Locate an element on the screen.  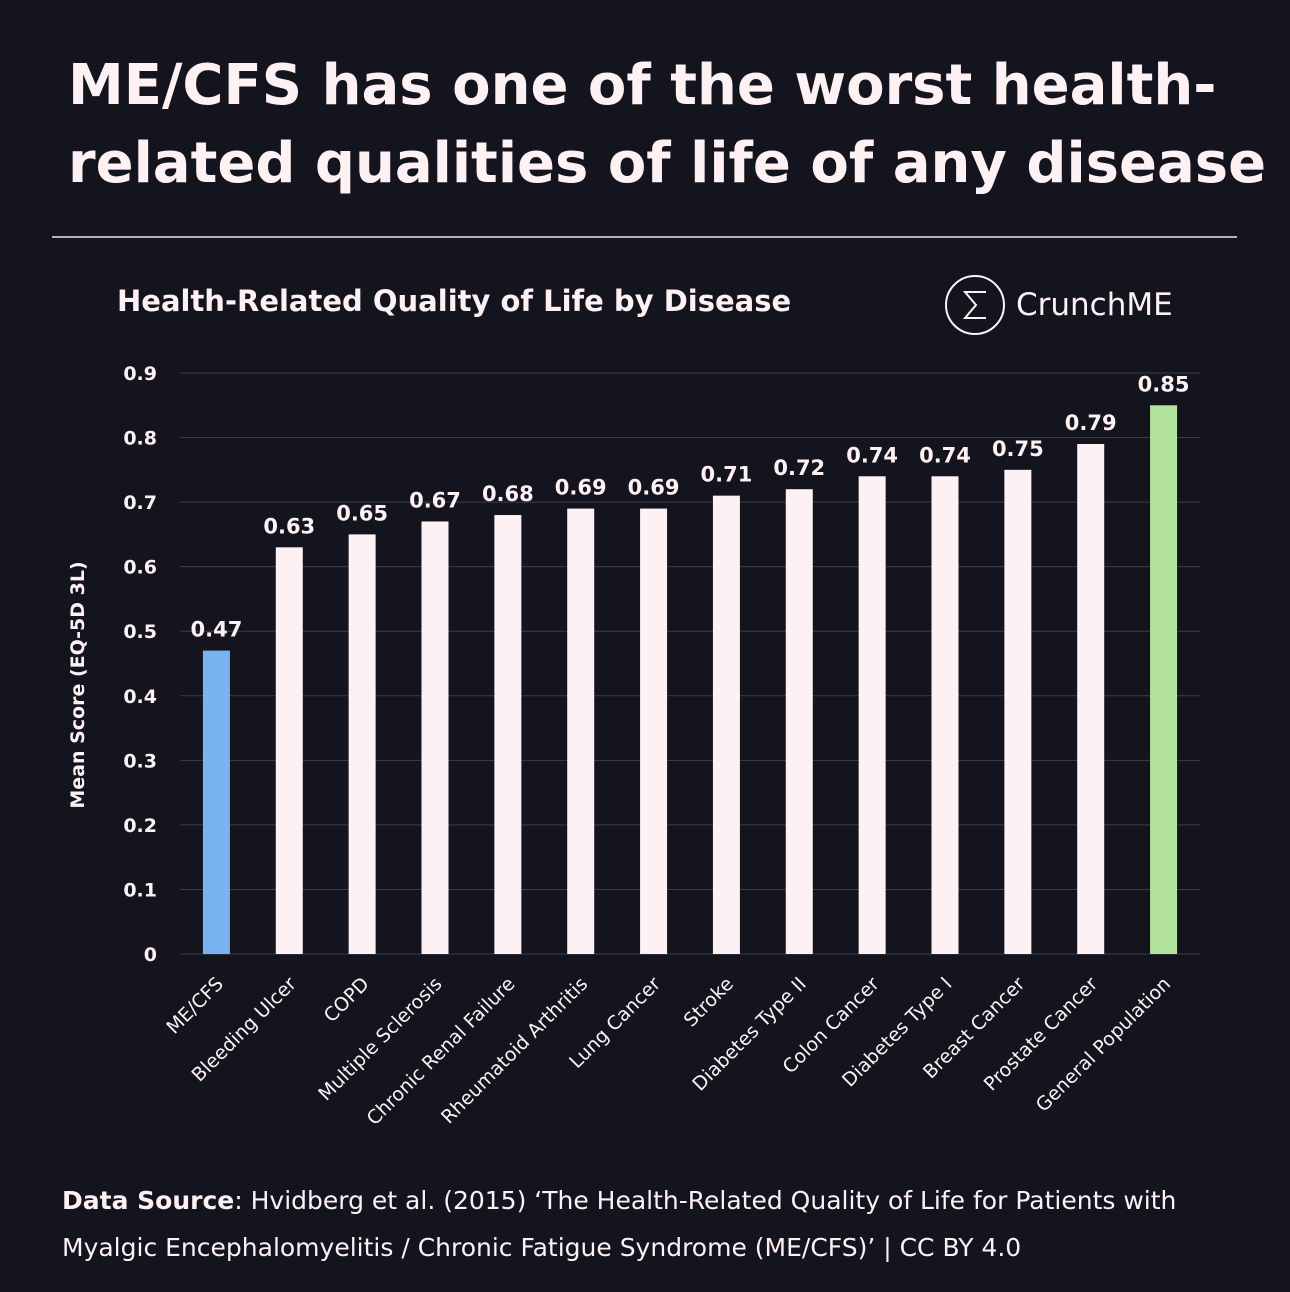
y-tick-label: 0.2 is located at coordinates (140, 826).